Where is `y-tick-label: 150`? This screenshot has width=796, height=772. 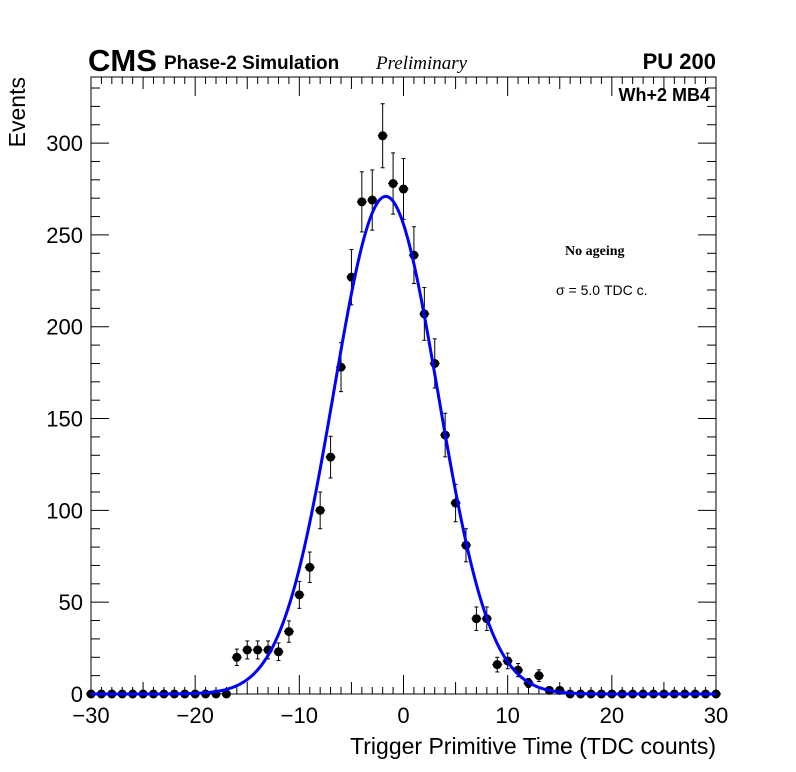 y-tick-label: 150 is located at coordinates (64, 419).